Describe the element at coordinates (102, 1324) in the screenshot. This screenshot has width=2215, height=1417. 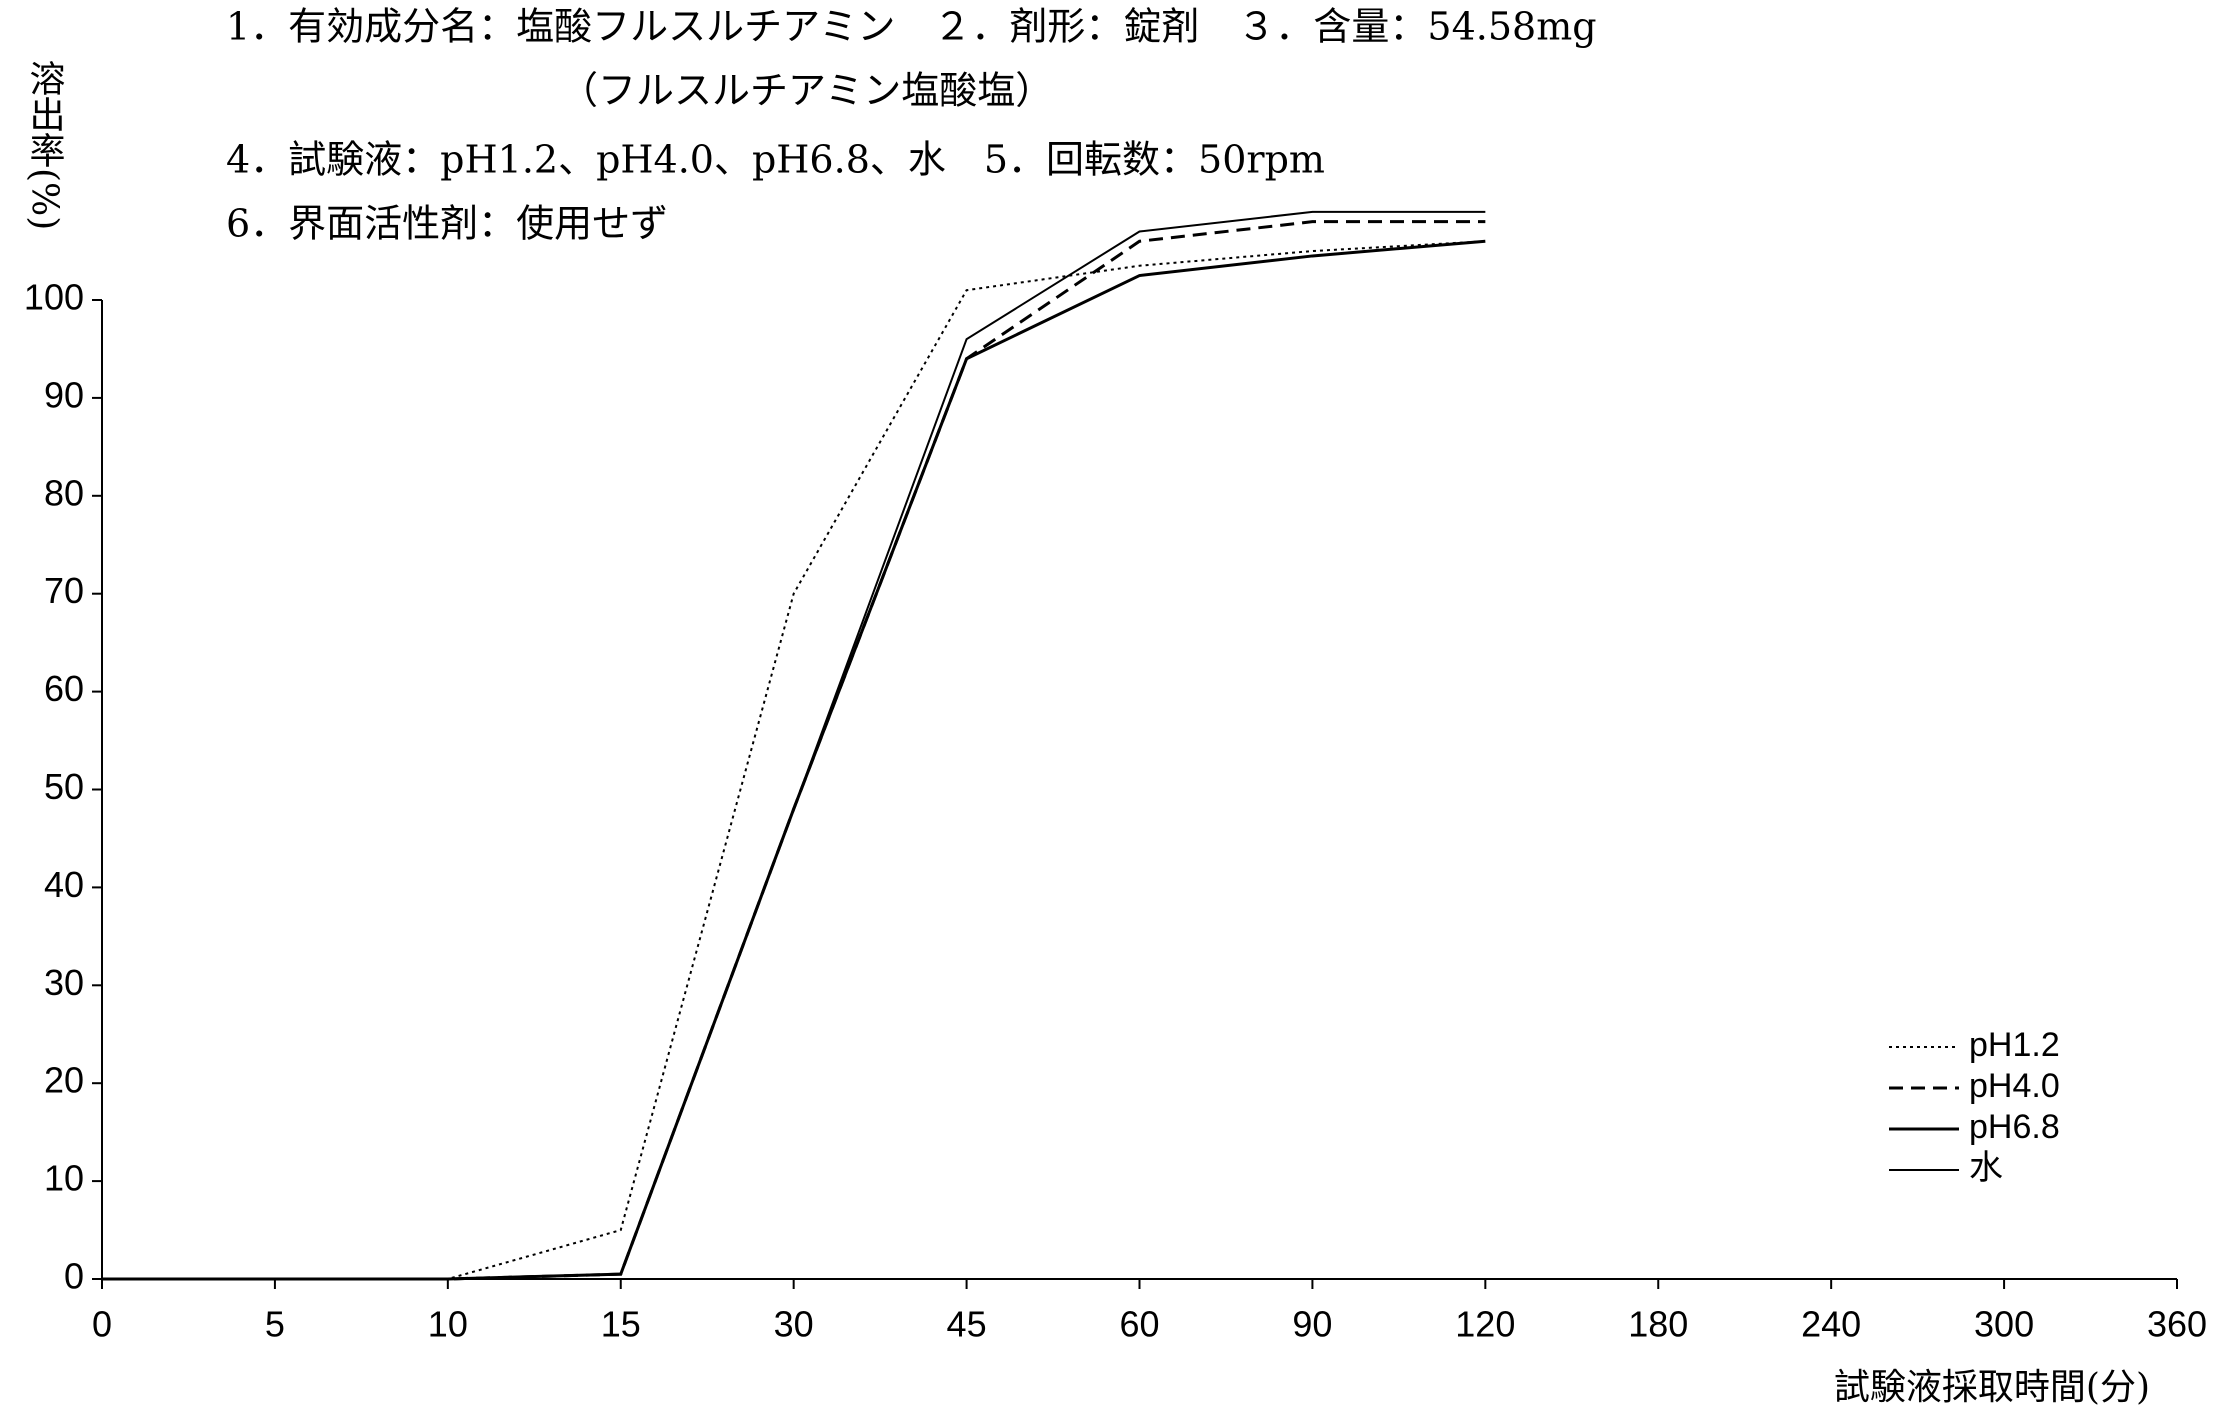
I see `x-tick-label: 0` at that location.